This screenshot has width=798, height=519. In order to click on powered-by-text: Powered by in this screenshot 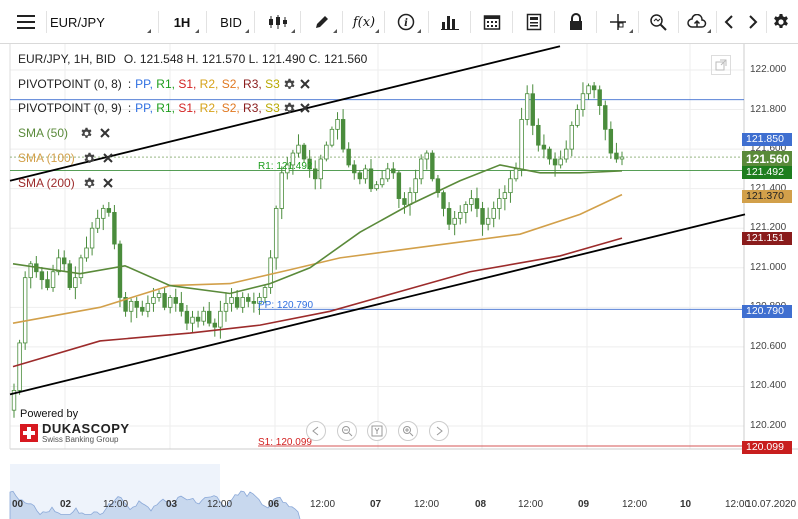, I will do `click(49, 414)`.